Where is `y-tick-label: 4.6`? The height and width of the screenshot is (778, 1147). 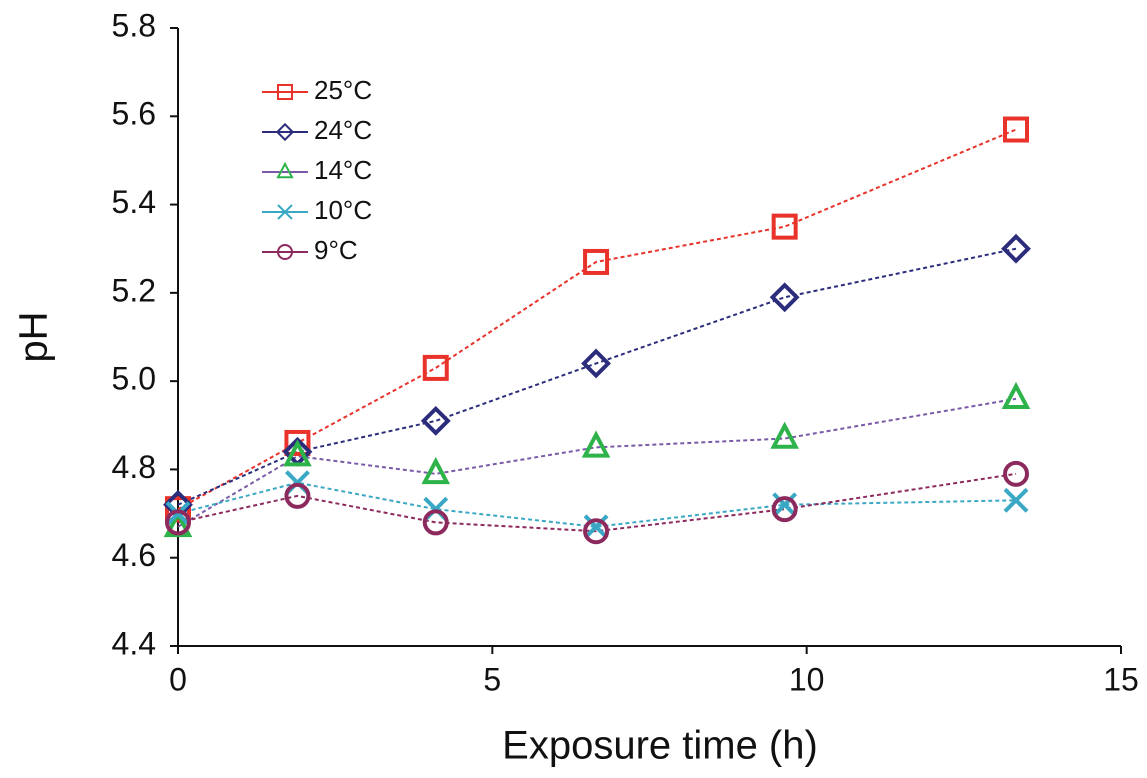
y-tick-label: 4.6 is located at coordinates (134, 555).